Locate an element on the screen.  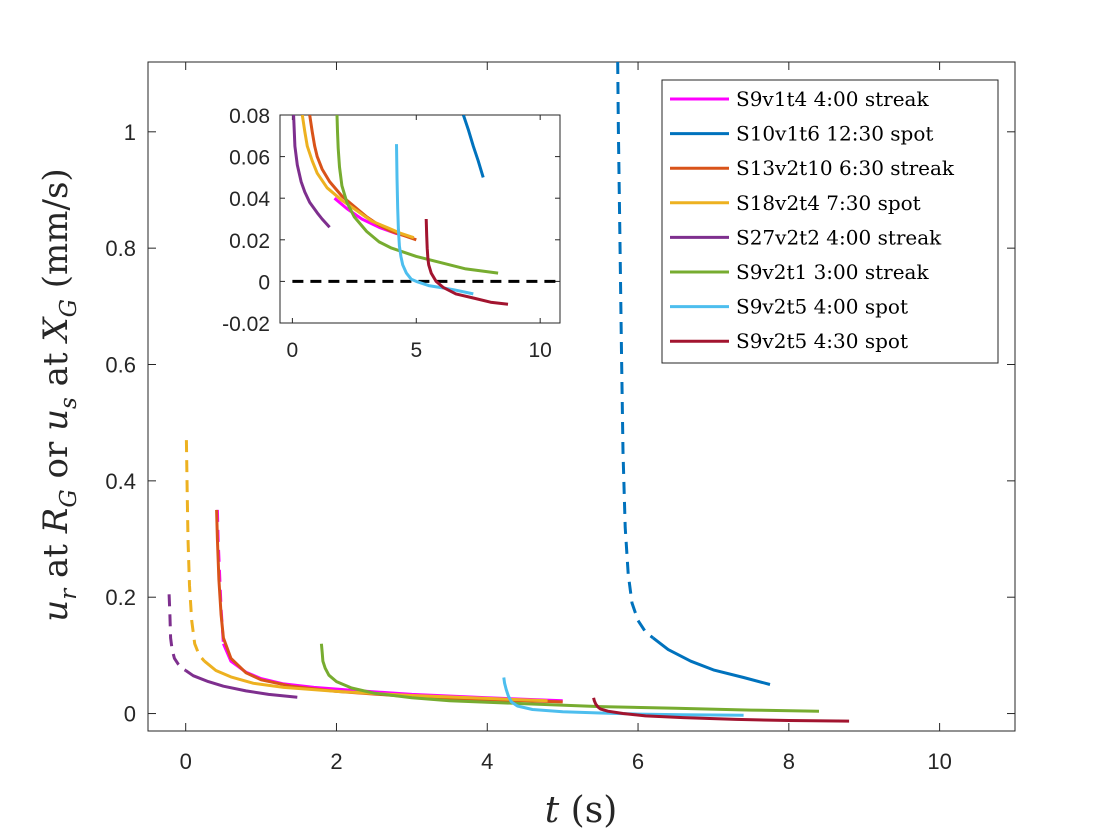
legend-box is located at coordinates (830, 221).